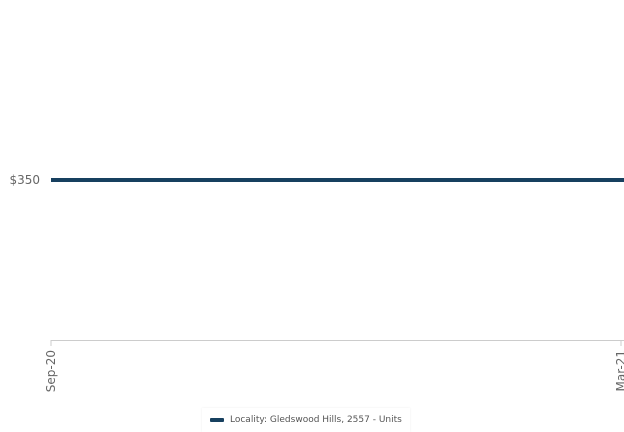  I want to click on y-axis: $350, so click(24, 180).